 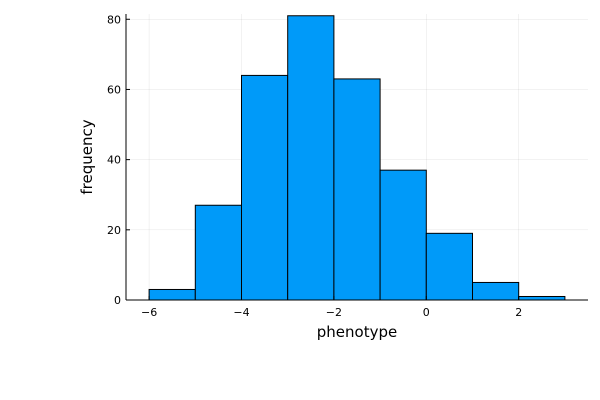 I want to click on y-axis-title: frequency, so click(x=87, y=156).